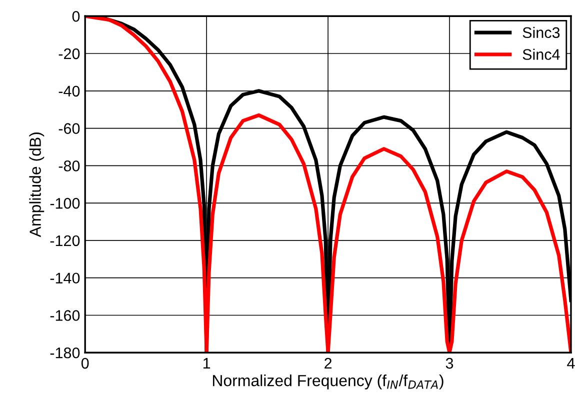  What do you see at coordinates (571, 363) in the screenshot?
I see `x-tick-label: 4` at bounding box center [571, 363].